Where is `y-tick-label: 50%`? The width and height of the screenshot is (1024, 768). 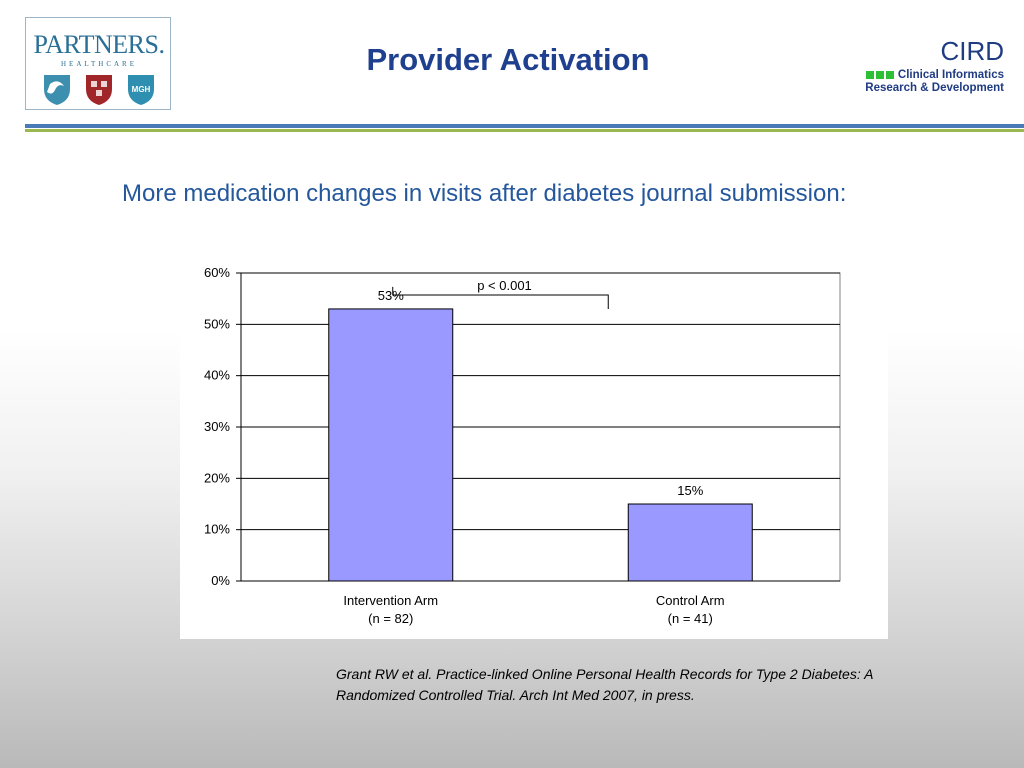 y-tick-label: 50% is located at coordinates (217, 323).